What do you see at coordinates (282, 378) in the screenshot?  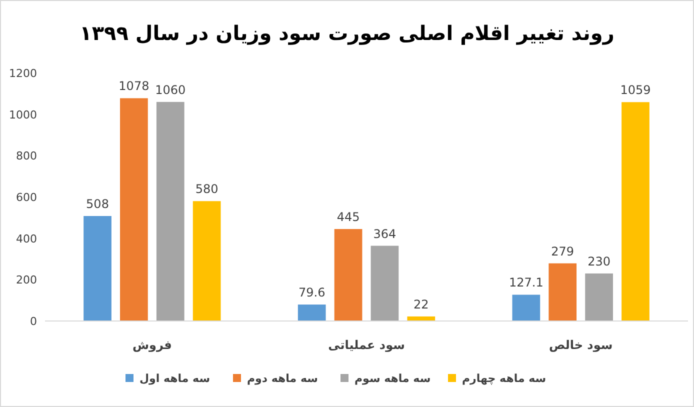 I see `legend-label: سه ماهه دوم` at bounding box center [282, 378].